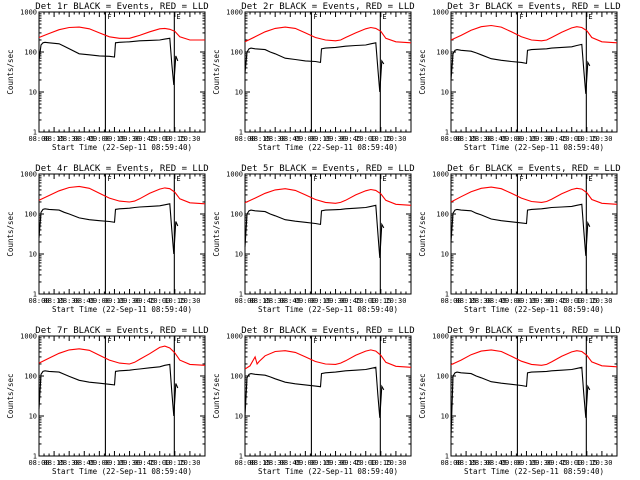  Describe the element at coordinates (533, 331) in the screenshot. I see `panel-title: Det 9r BLACK = Events, RED = LLD` at that location.